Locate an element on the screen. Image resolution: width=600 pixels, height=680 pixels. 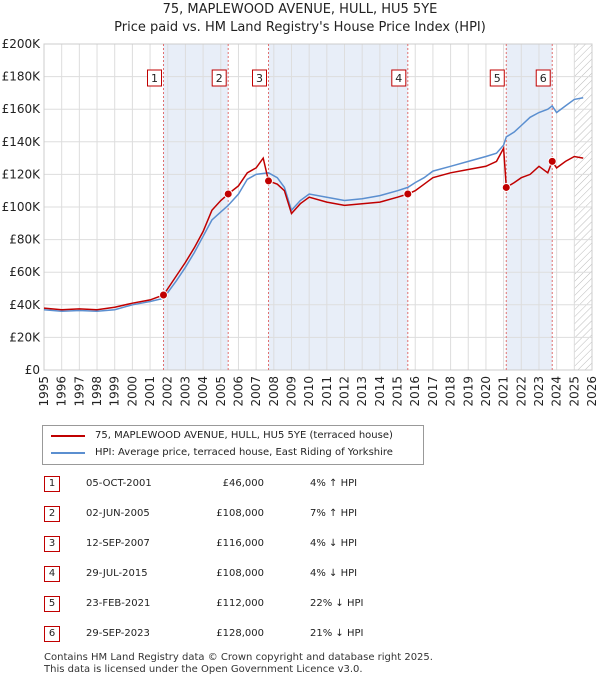
transaction-date: 02-JUN-2005 is located at coordinates (118, 513).